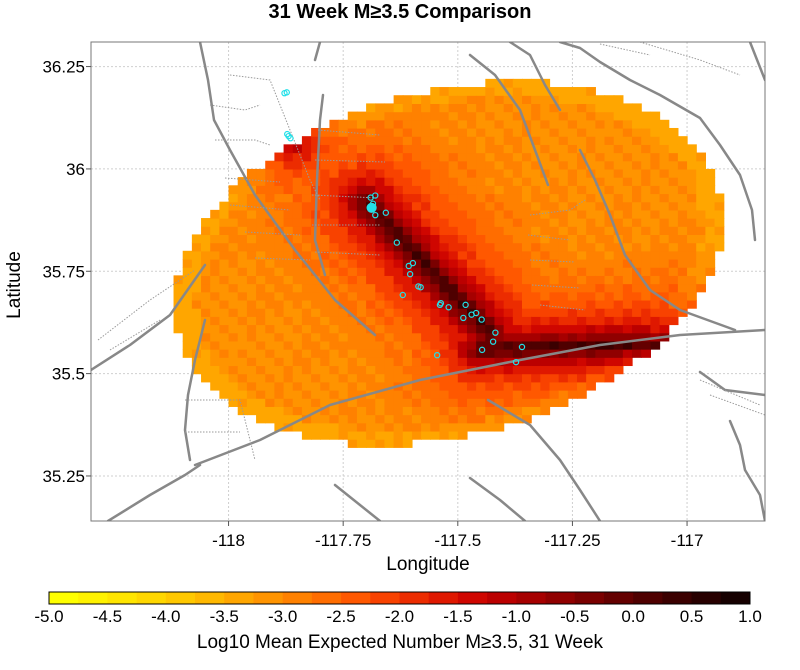  I want to click on minor-fault-line, so click(220, 430).